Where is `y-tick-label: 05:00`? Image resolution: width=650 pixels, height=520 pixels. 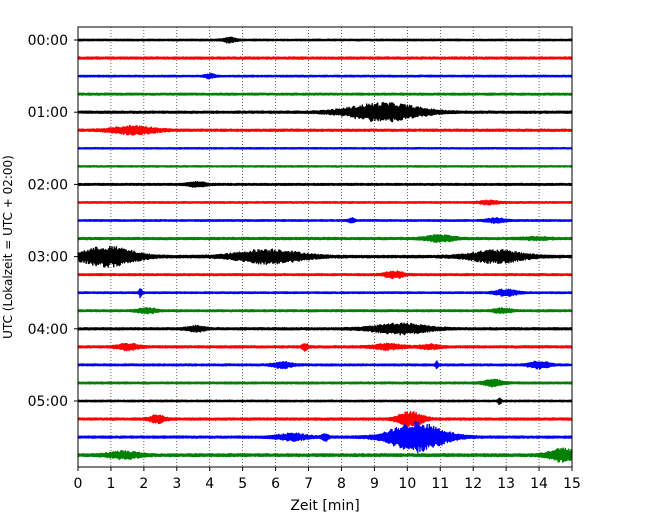 y-tick-label: 05:00 is located at coordinates (48, 402).